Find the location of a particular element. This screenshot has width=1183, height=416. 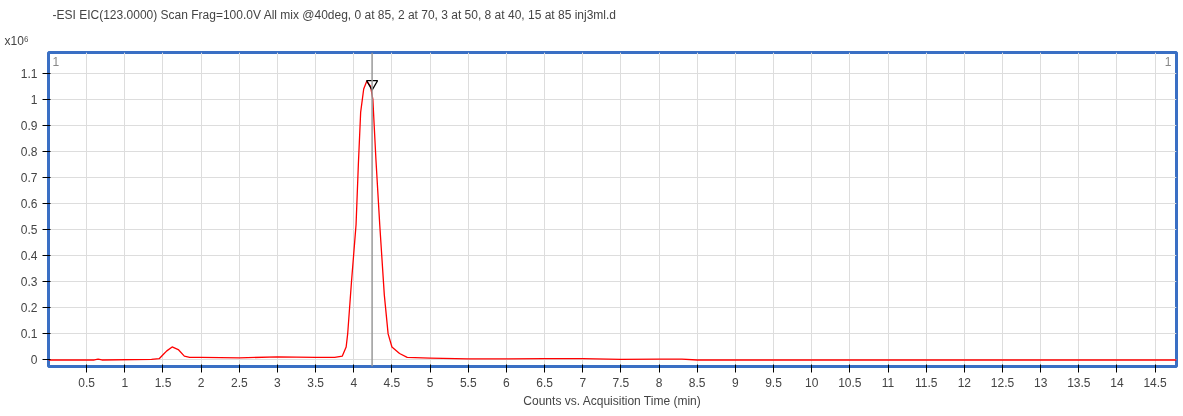

x-tick-label: 13 is located at coordinates (1040, 382).